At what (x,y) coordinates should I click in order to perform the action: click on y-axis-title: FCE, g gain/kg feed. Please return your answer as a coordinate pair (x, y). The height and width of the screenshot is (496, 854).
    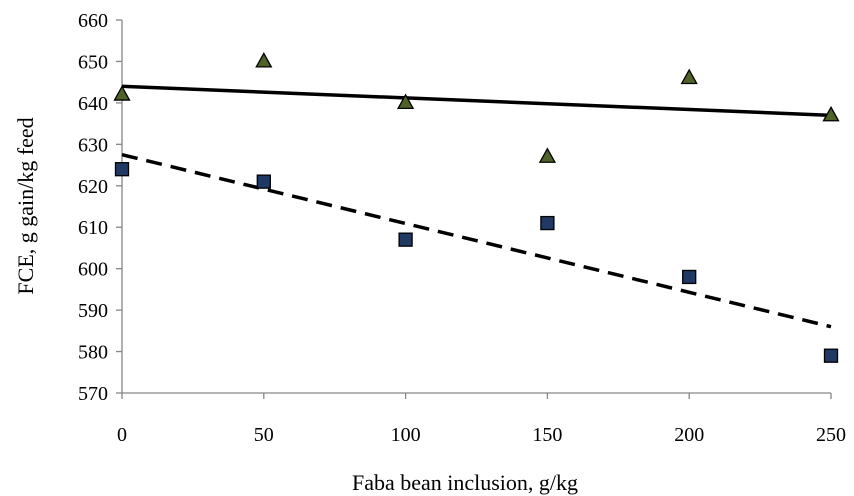
    Looking at the image, I should click on (25, 205).